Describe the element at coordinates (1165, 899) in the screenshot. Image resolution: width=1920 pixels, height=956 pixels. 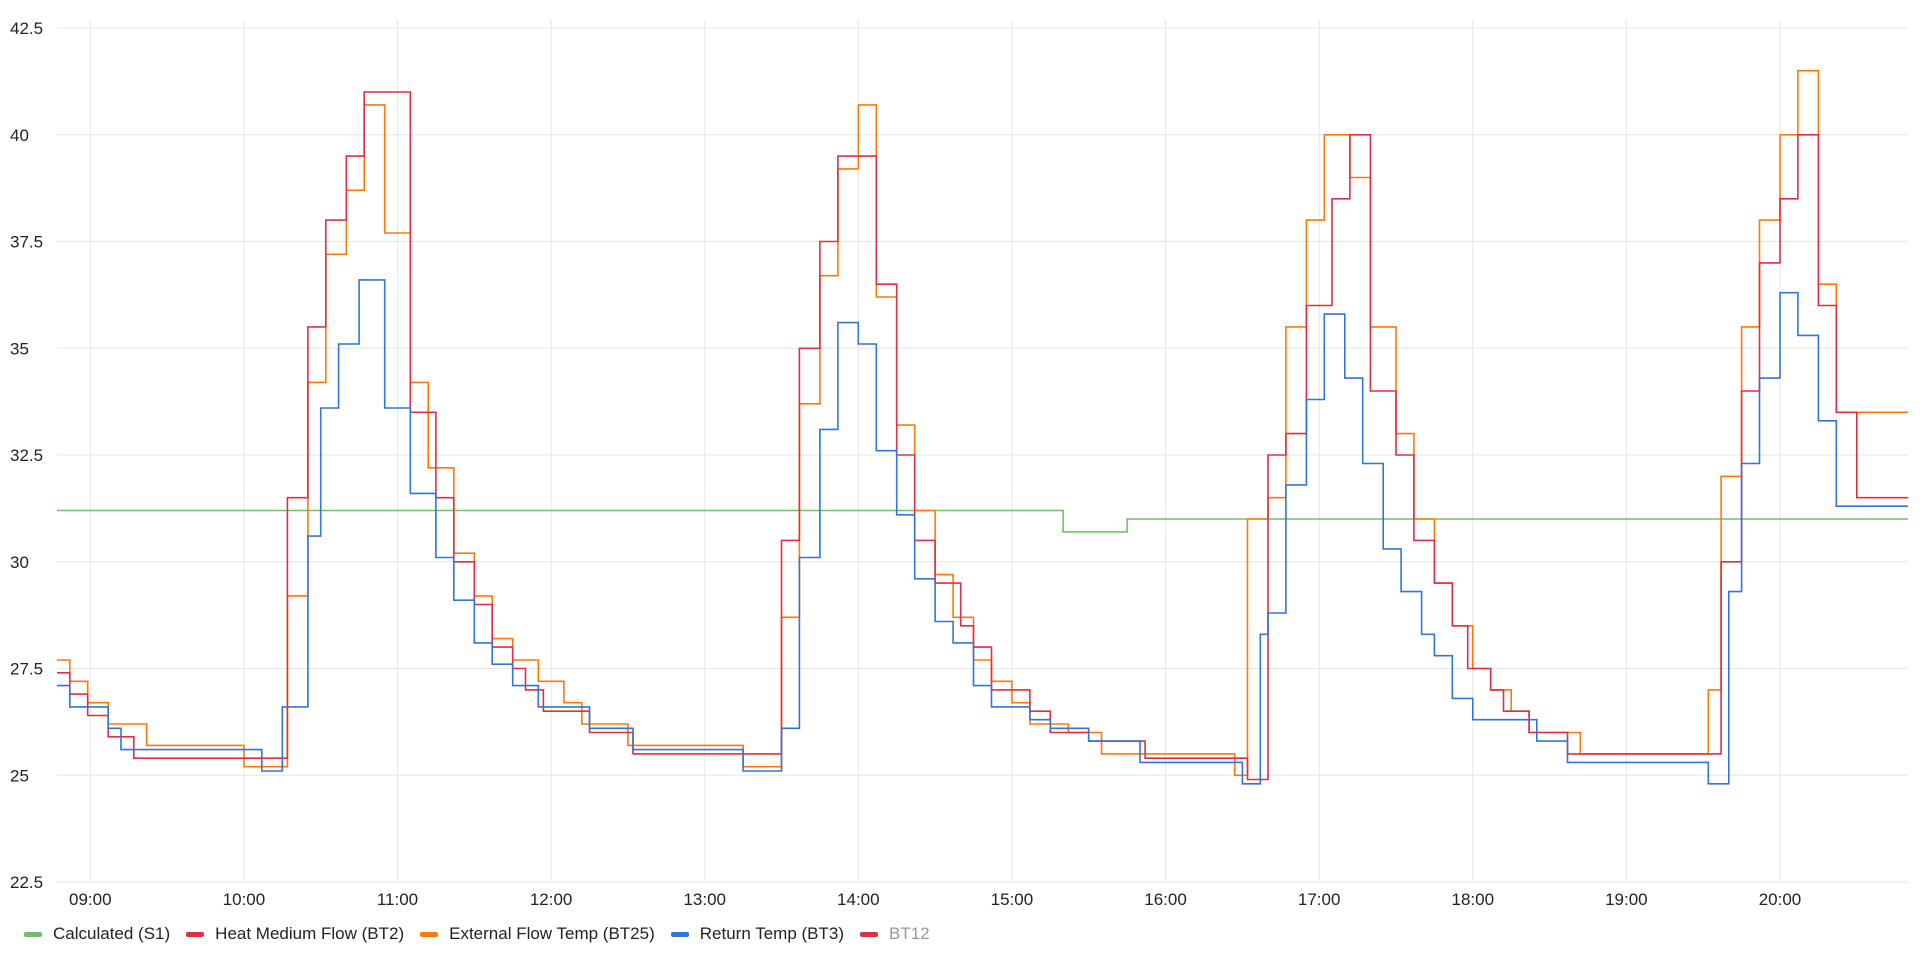
I see `x-tick-label: 16:00` at that location.